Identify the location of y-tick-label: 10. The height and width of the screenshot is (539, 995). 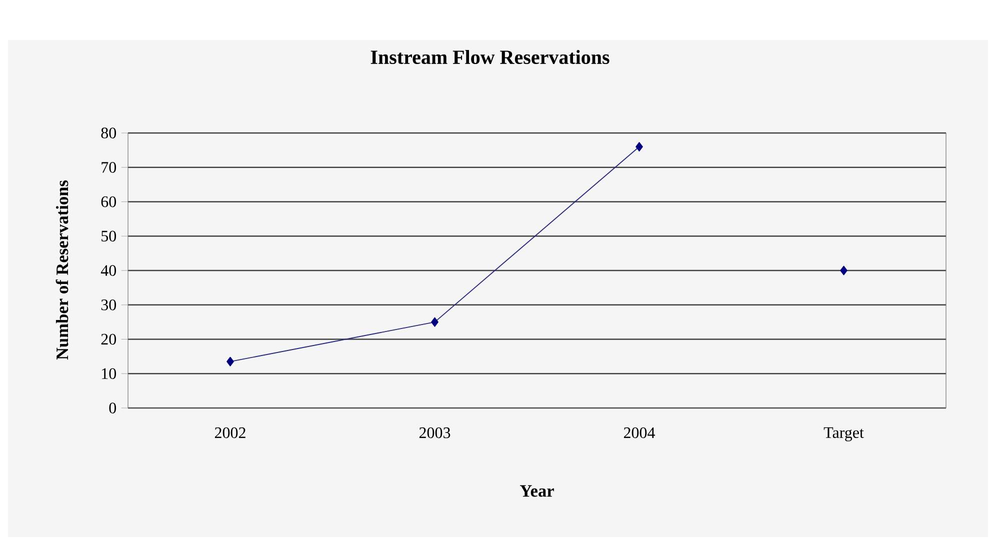
(109, 374).